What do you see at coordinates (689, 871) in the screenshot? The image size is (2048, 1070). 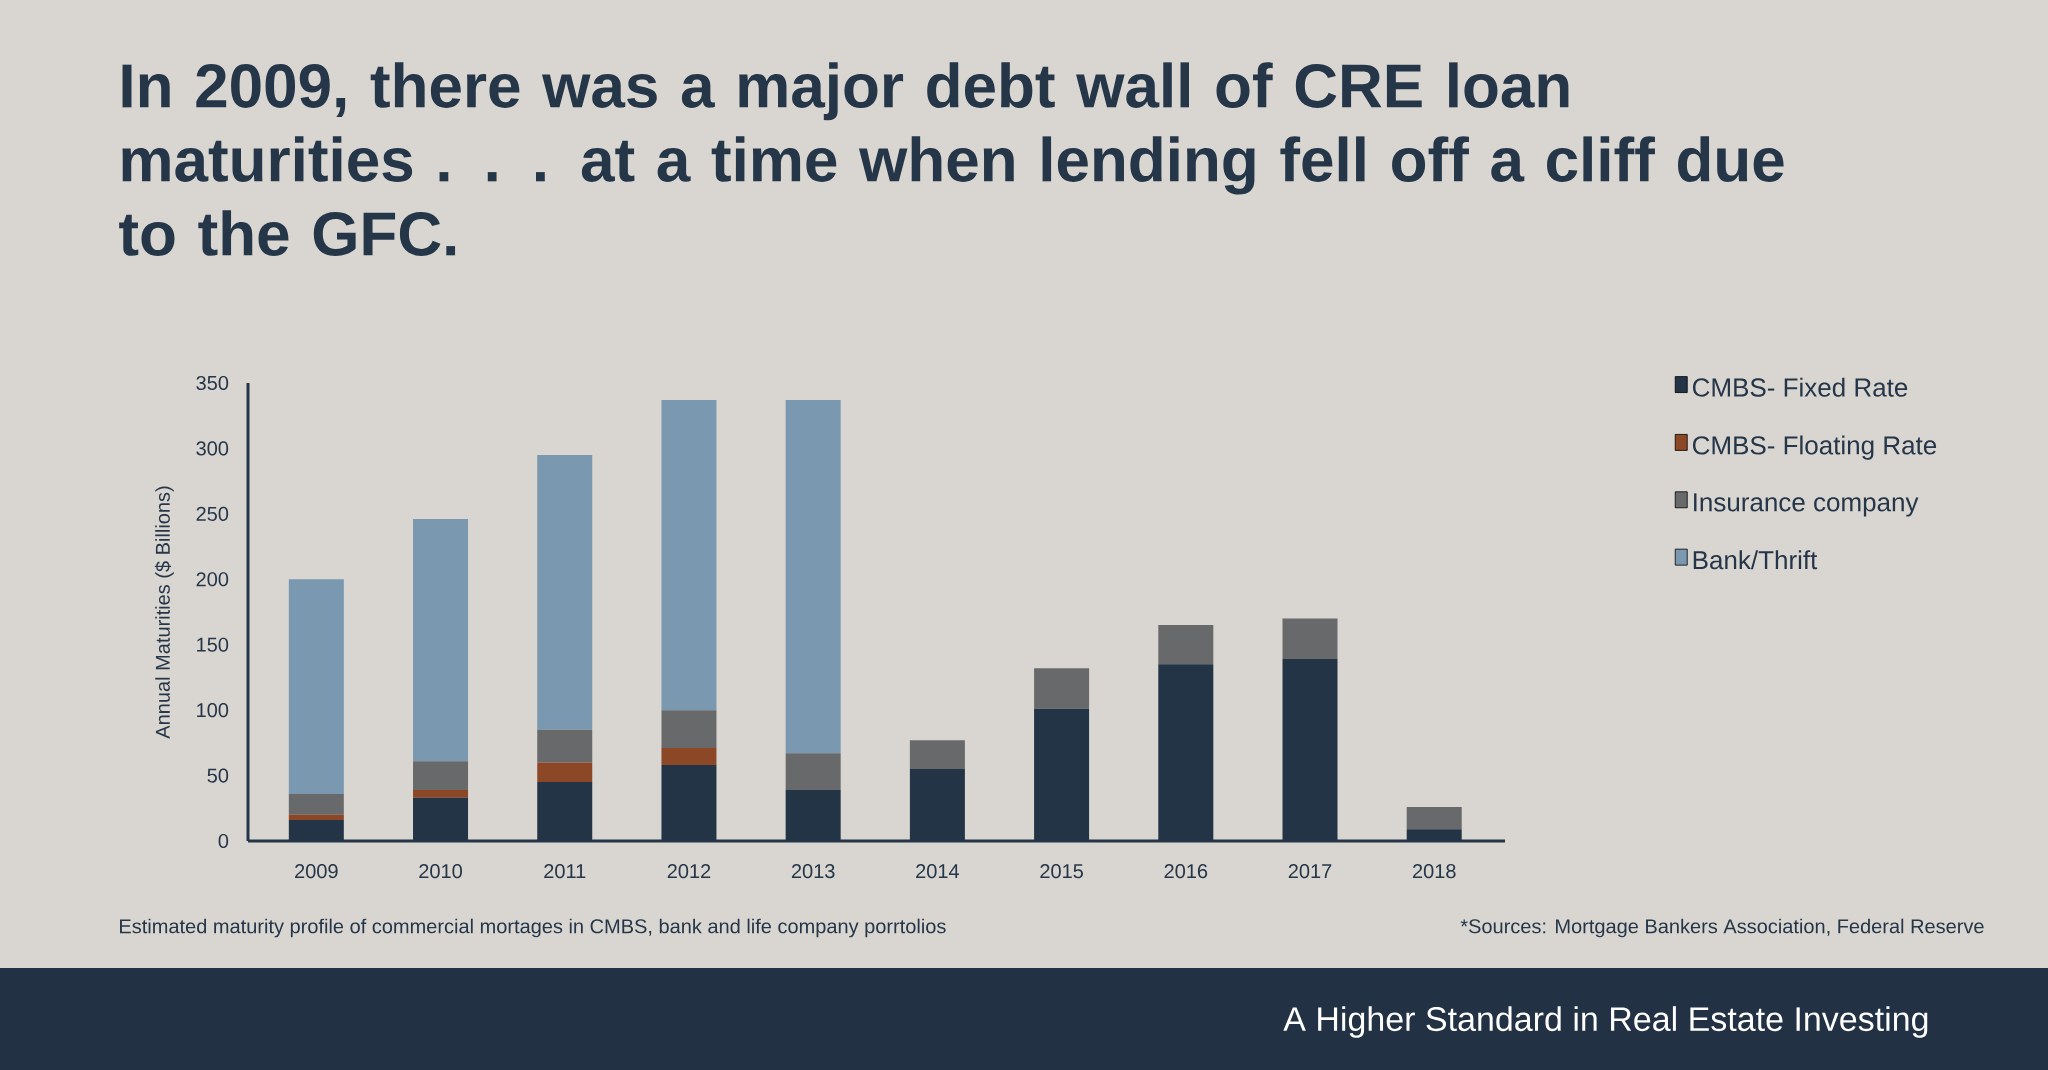 I see `x-tick-label: 2012` at bounding box center [689, 871].